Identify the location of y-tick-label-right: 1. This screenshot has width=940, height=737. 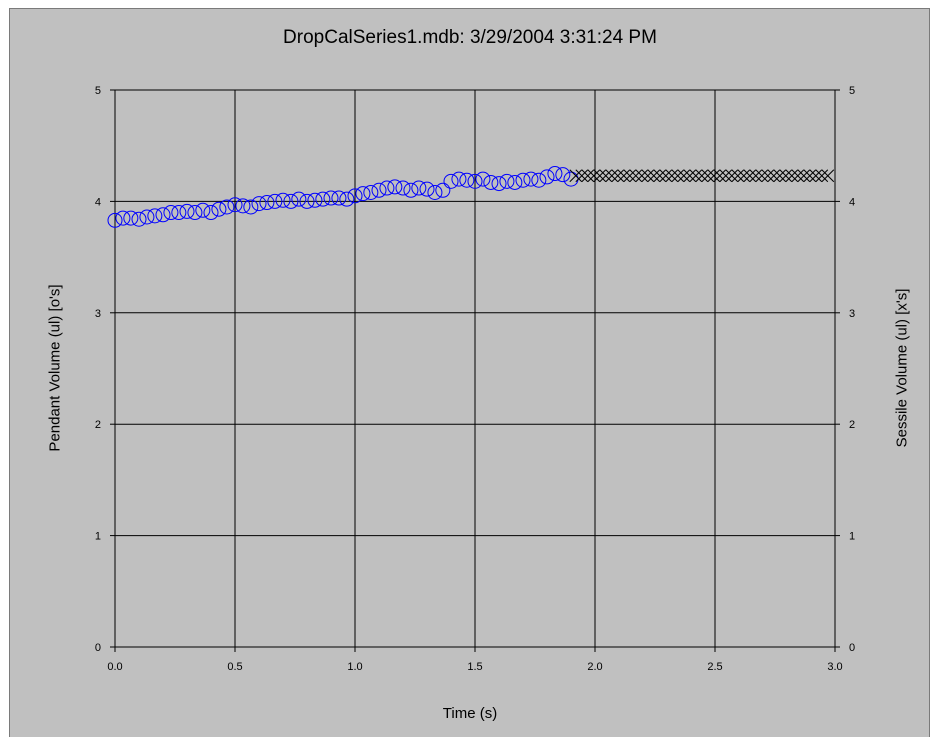
(852, 537).